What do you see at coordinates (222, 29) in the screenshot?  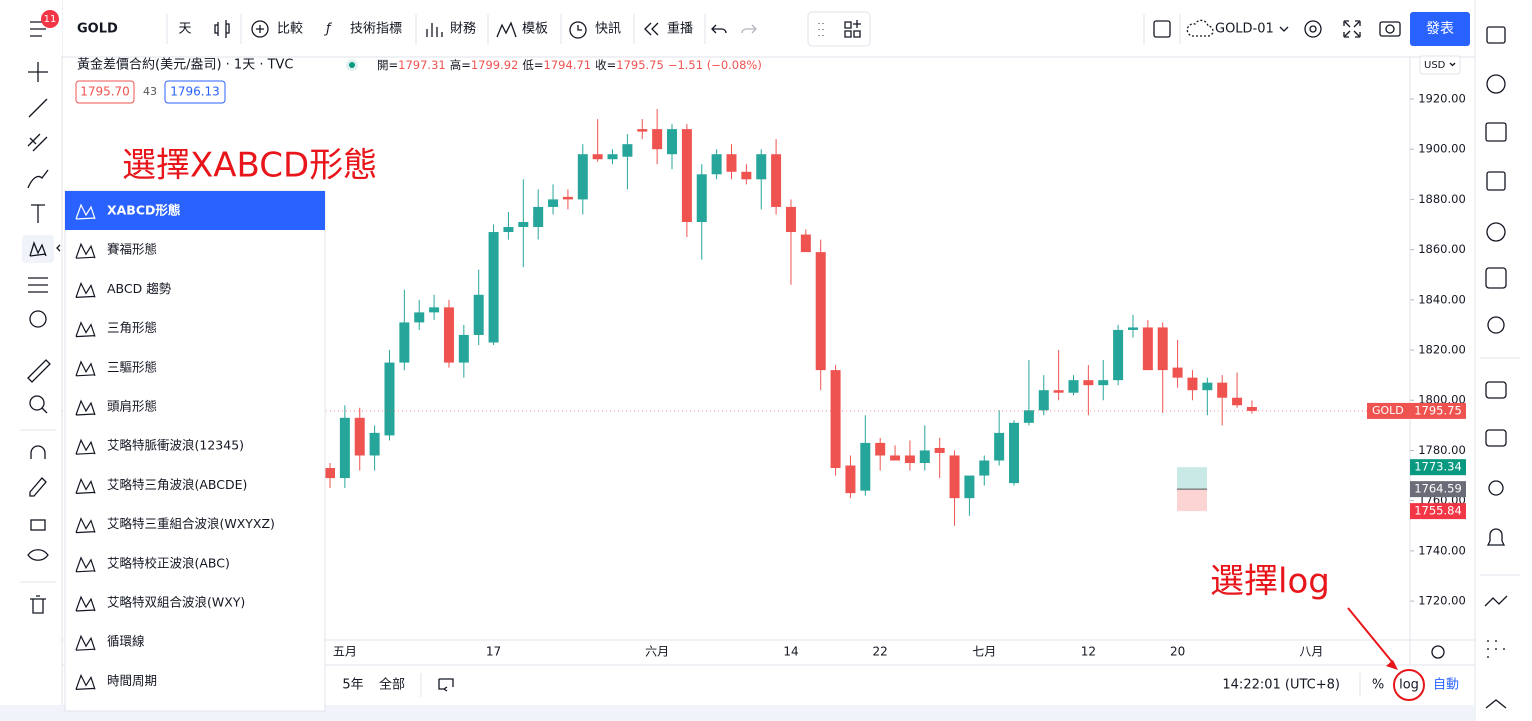 I see `chart-type-icon` at bounding box center [222, 29].